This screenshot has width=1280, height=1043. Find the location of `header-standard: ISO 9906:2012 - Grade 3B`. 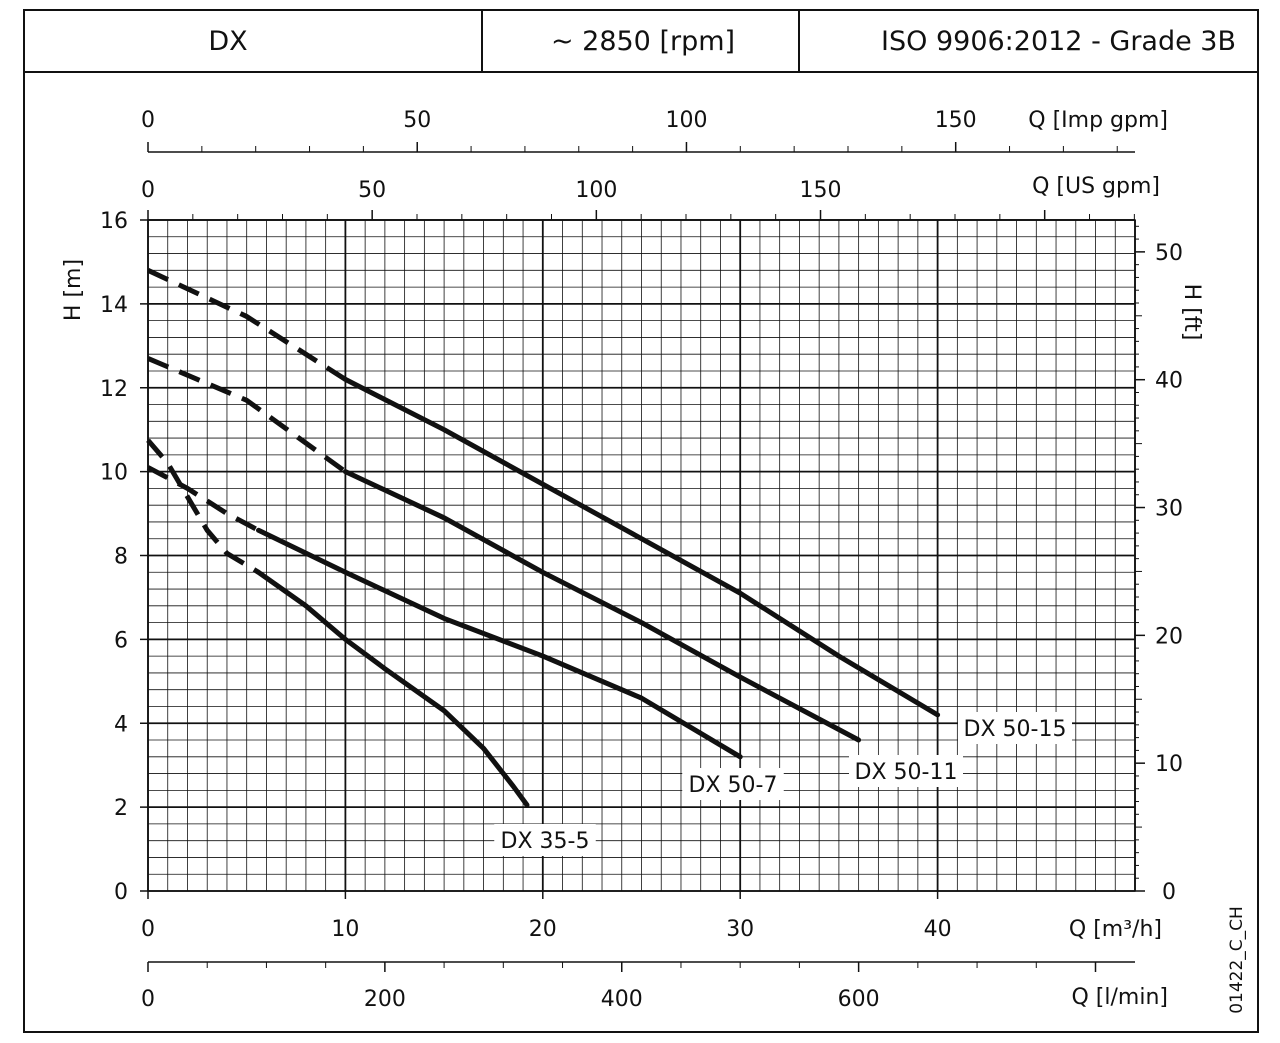

header-standard: ISO 9906:2012 - Grade 3B is located at coordinates (1058, 41).